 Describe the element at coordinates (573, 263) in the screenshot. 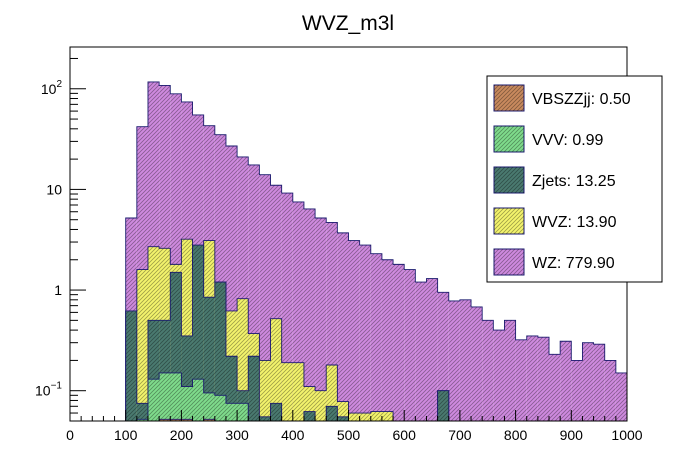

I see `legend-label: WZ: 779.90` at that location.